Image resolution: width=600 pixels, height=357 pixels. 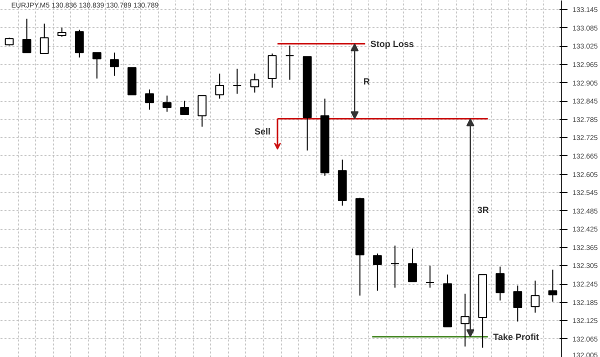 I want to click on ref-line-label: Take Profit, so click(x=516, y=337).